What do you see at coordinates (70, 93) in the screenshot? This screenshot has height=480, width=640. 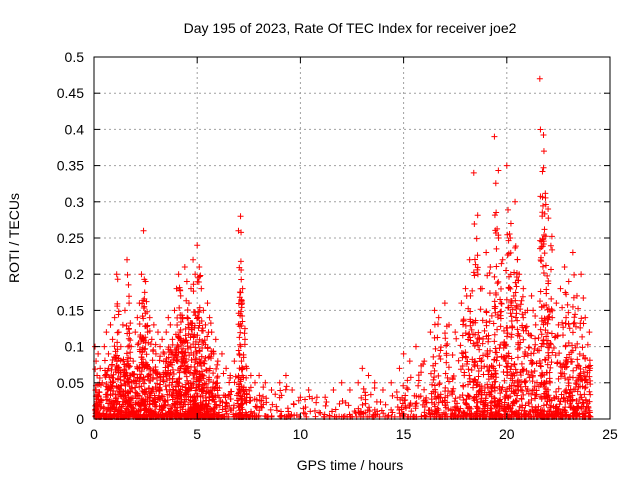 I see `y-tick-label: 0.45` at bounding box center [70, 93].